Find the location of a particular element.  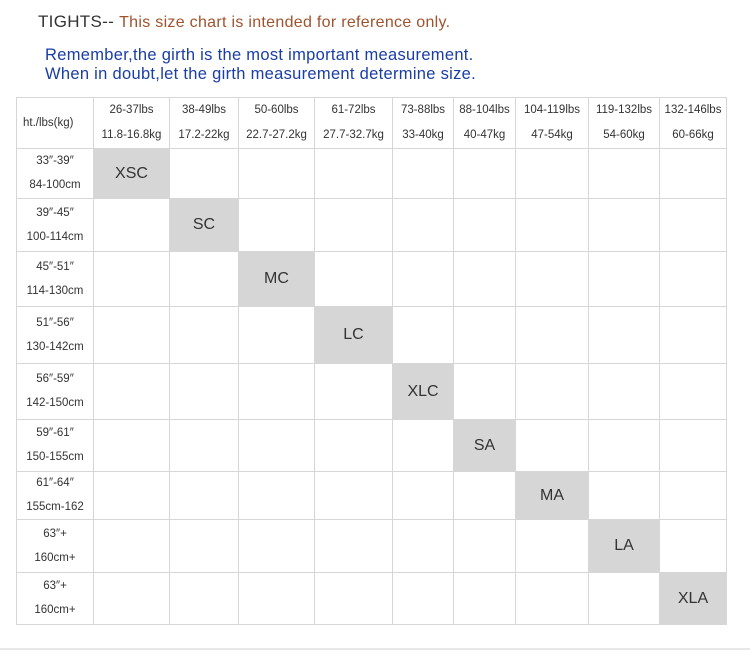

weight-lbs-label: 26-37lbs is located at coordinates (131, 110).